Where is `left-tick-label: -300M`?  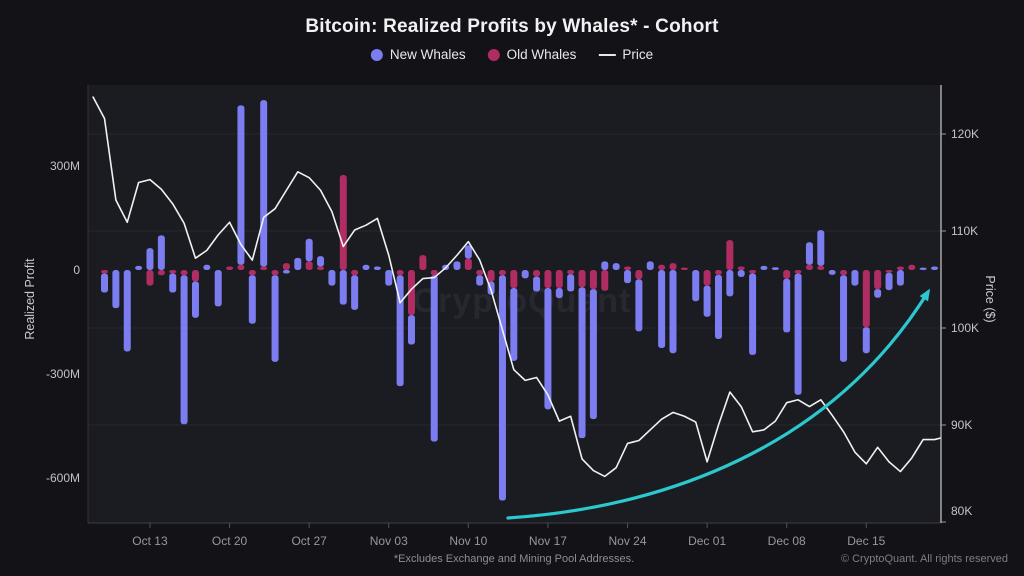 left-tick-label: -300M is located at coordinates (63, 374).